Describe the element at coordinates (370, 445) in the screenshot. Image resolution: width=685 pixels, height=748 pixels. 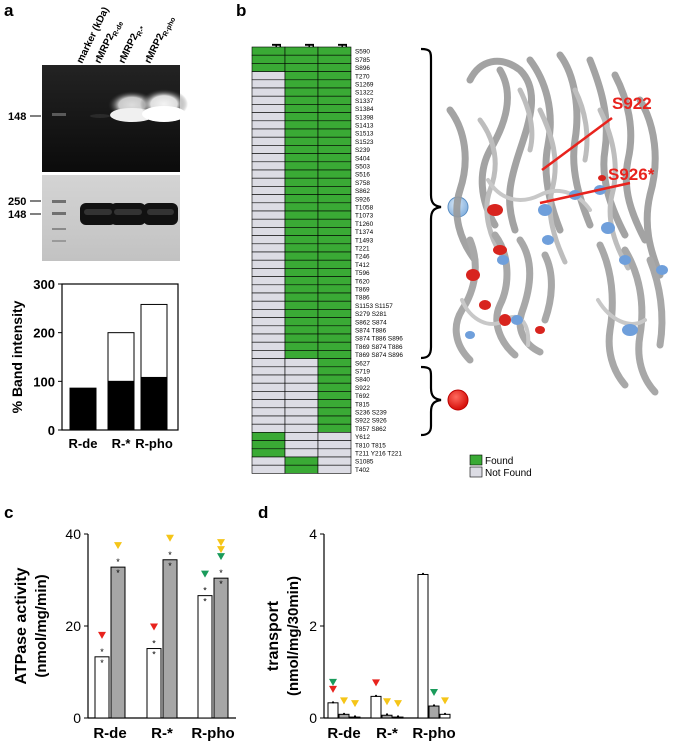
I see `site-label: T810 T815` at that location.